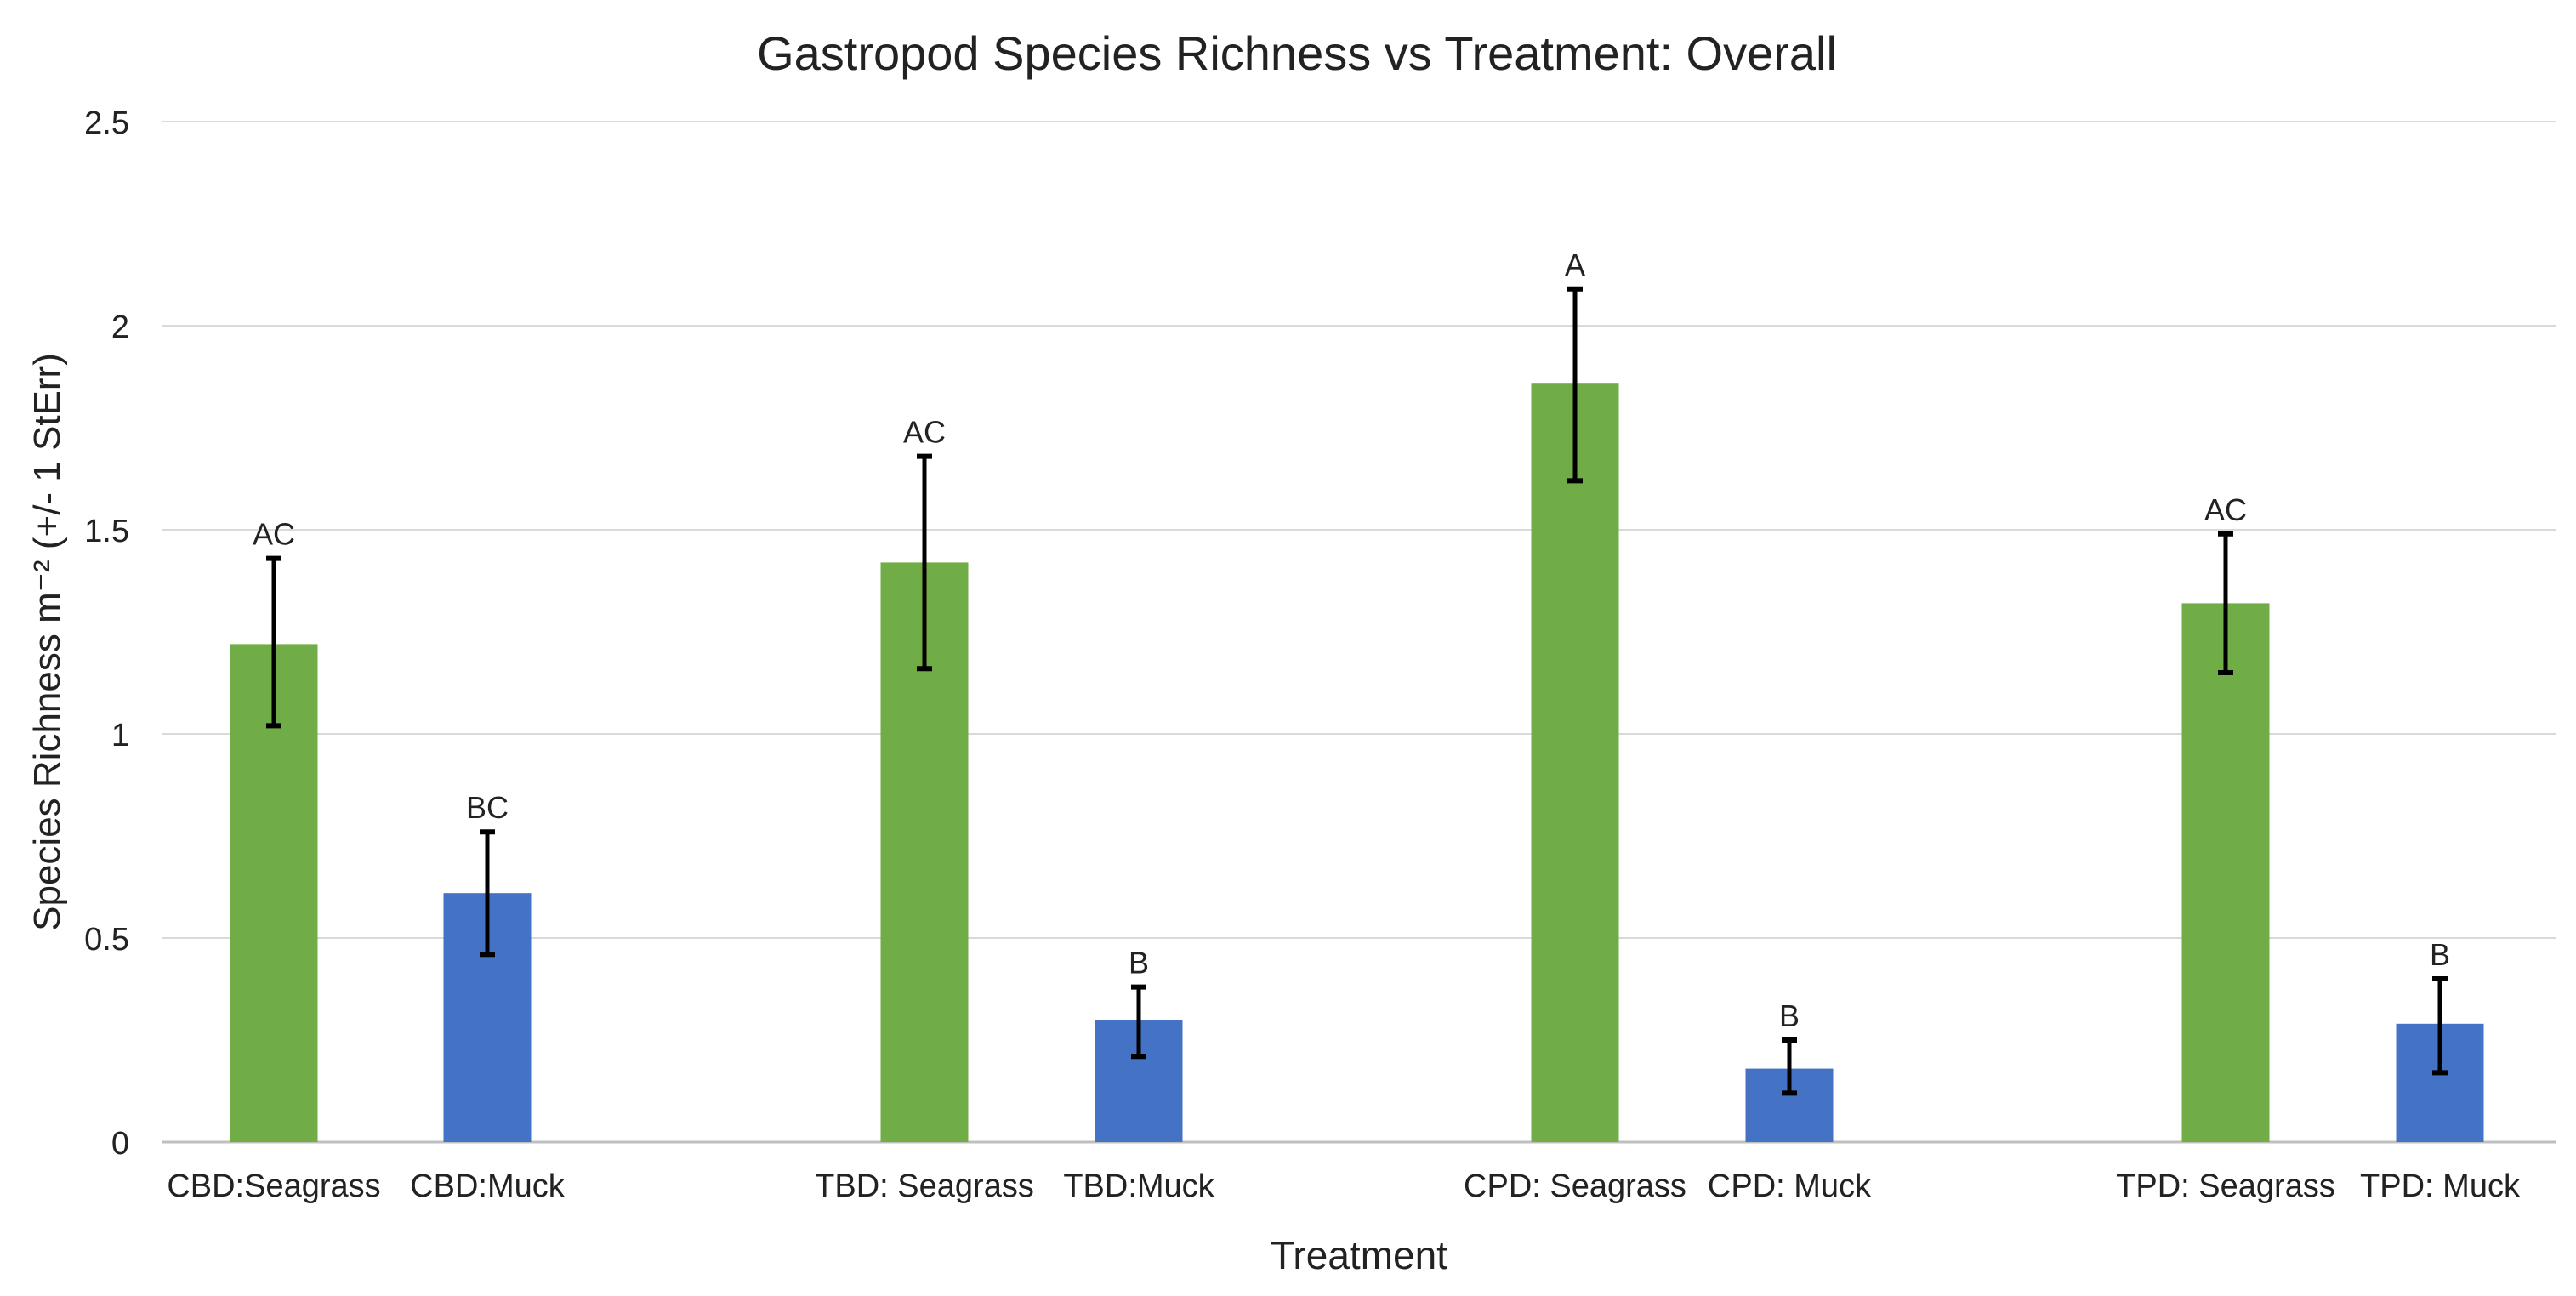 The image size is (2576, 1296). Describe the element at coordinates (47, 642) in the screenshot. I see `y-axis-title: Species Richness m⁻² (+/- 1 StErr)` at that location.